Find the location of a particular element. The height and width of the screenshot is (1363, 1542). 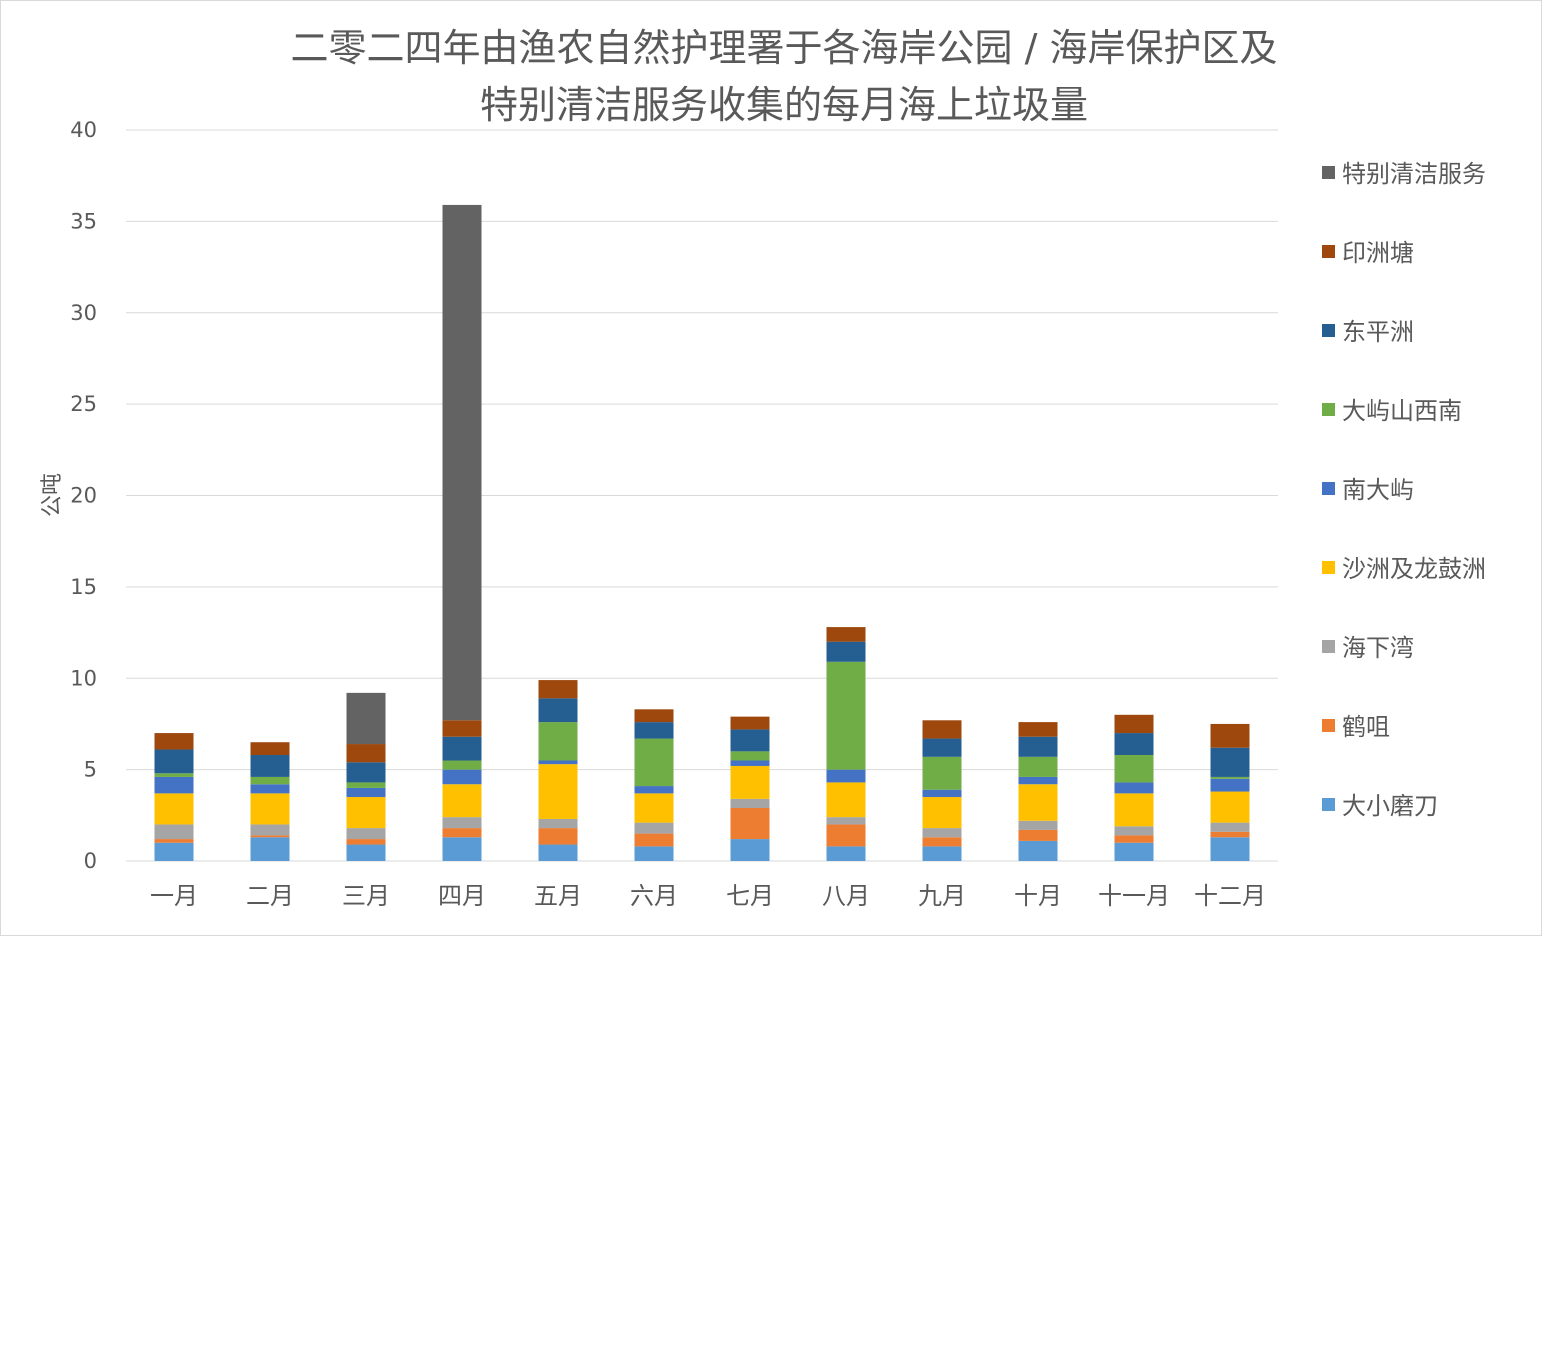

y-tick-label: 30 is located at coordinates (83, 313).